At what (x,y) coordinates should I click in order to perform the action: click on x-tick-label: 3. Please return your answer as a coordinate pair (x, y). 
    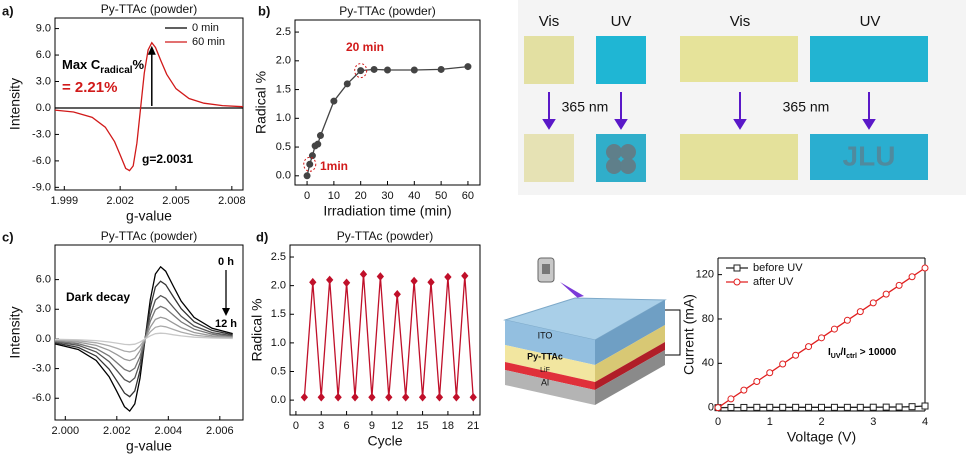
    Looking at the image, I should click on (873, 422).